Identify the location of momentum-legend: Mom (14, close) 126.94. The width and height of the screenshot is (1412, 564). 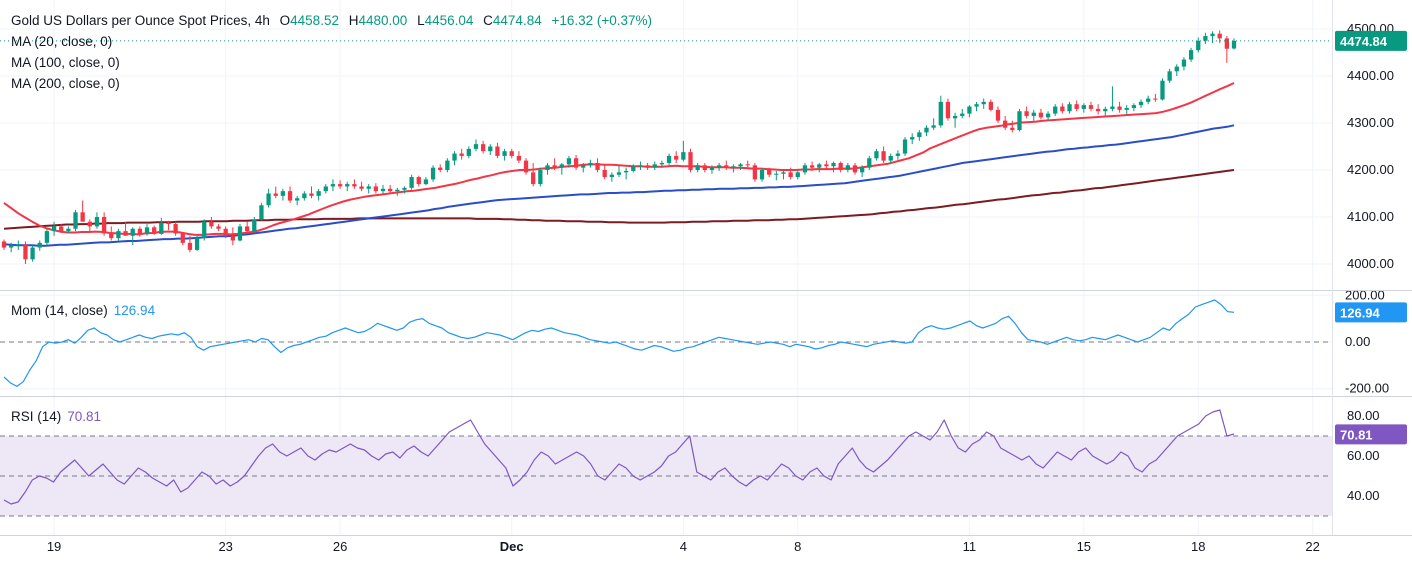
(83, 310).